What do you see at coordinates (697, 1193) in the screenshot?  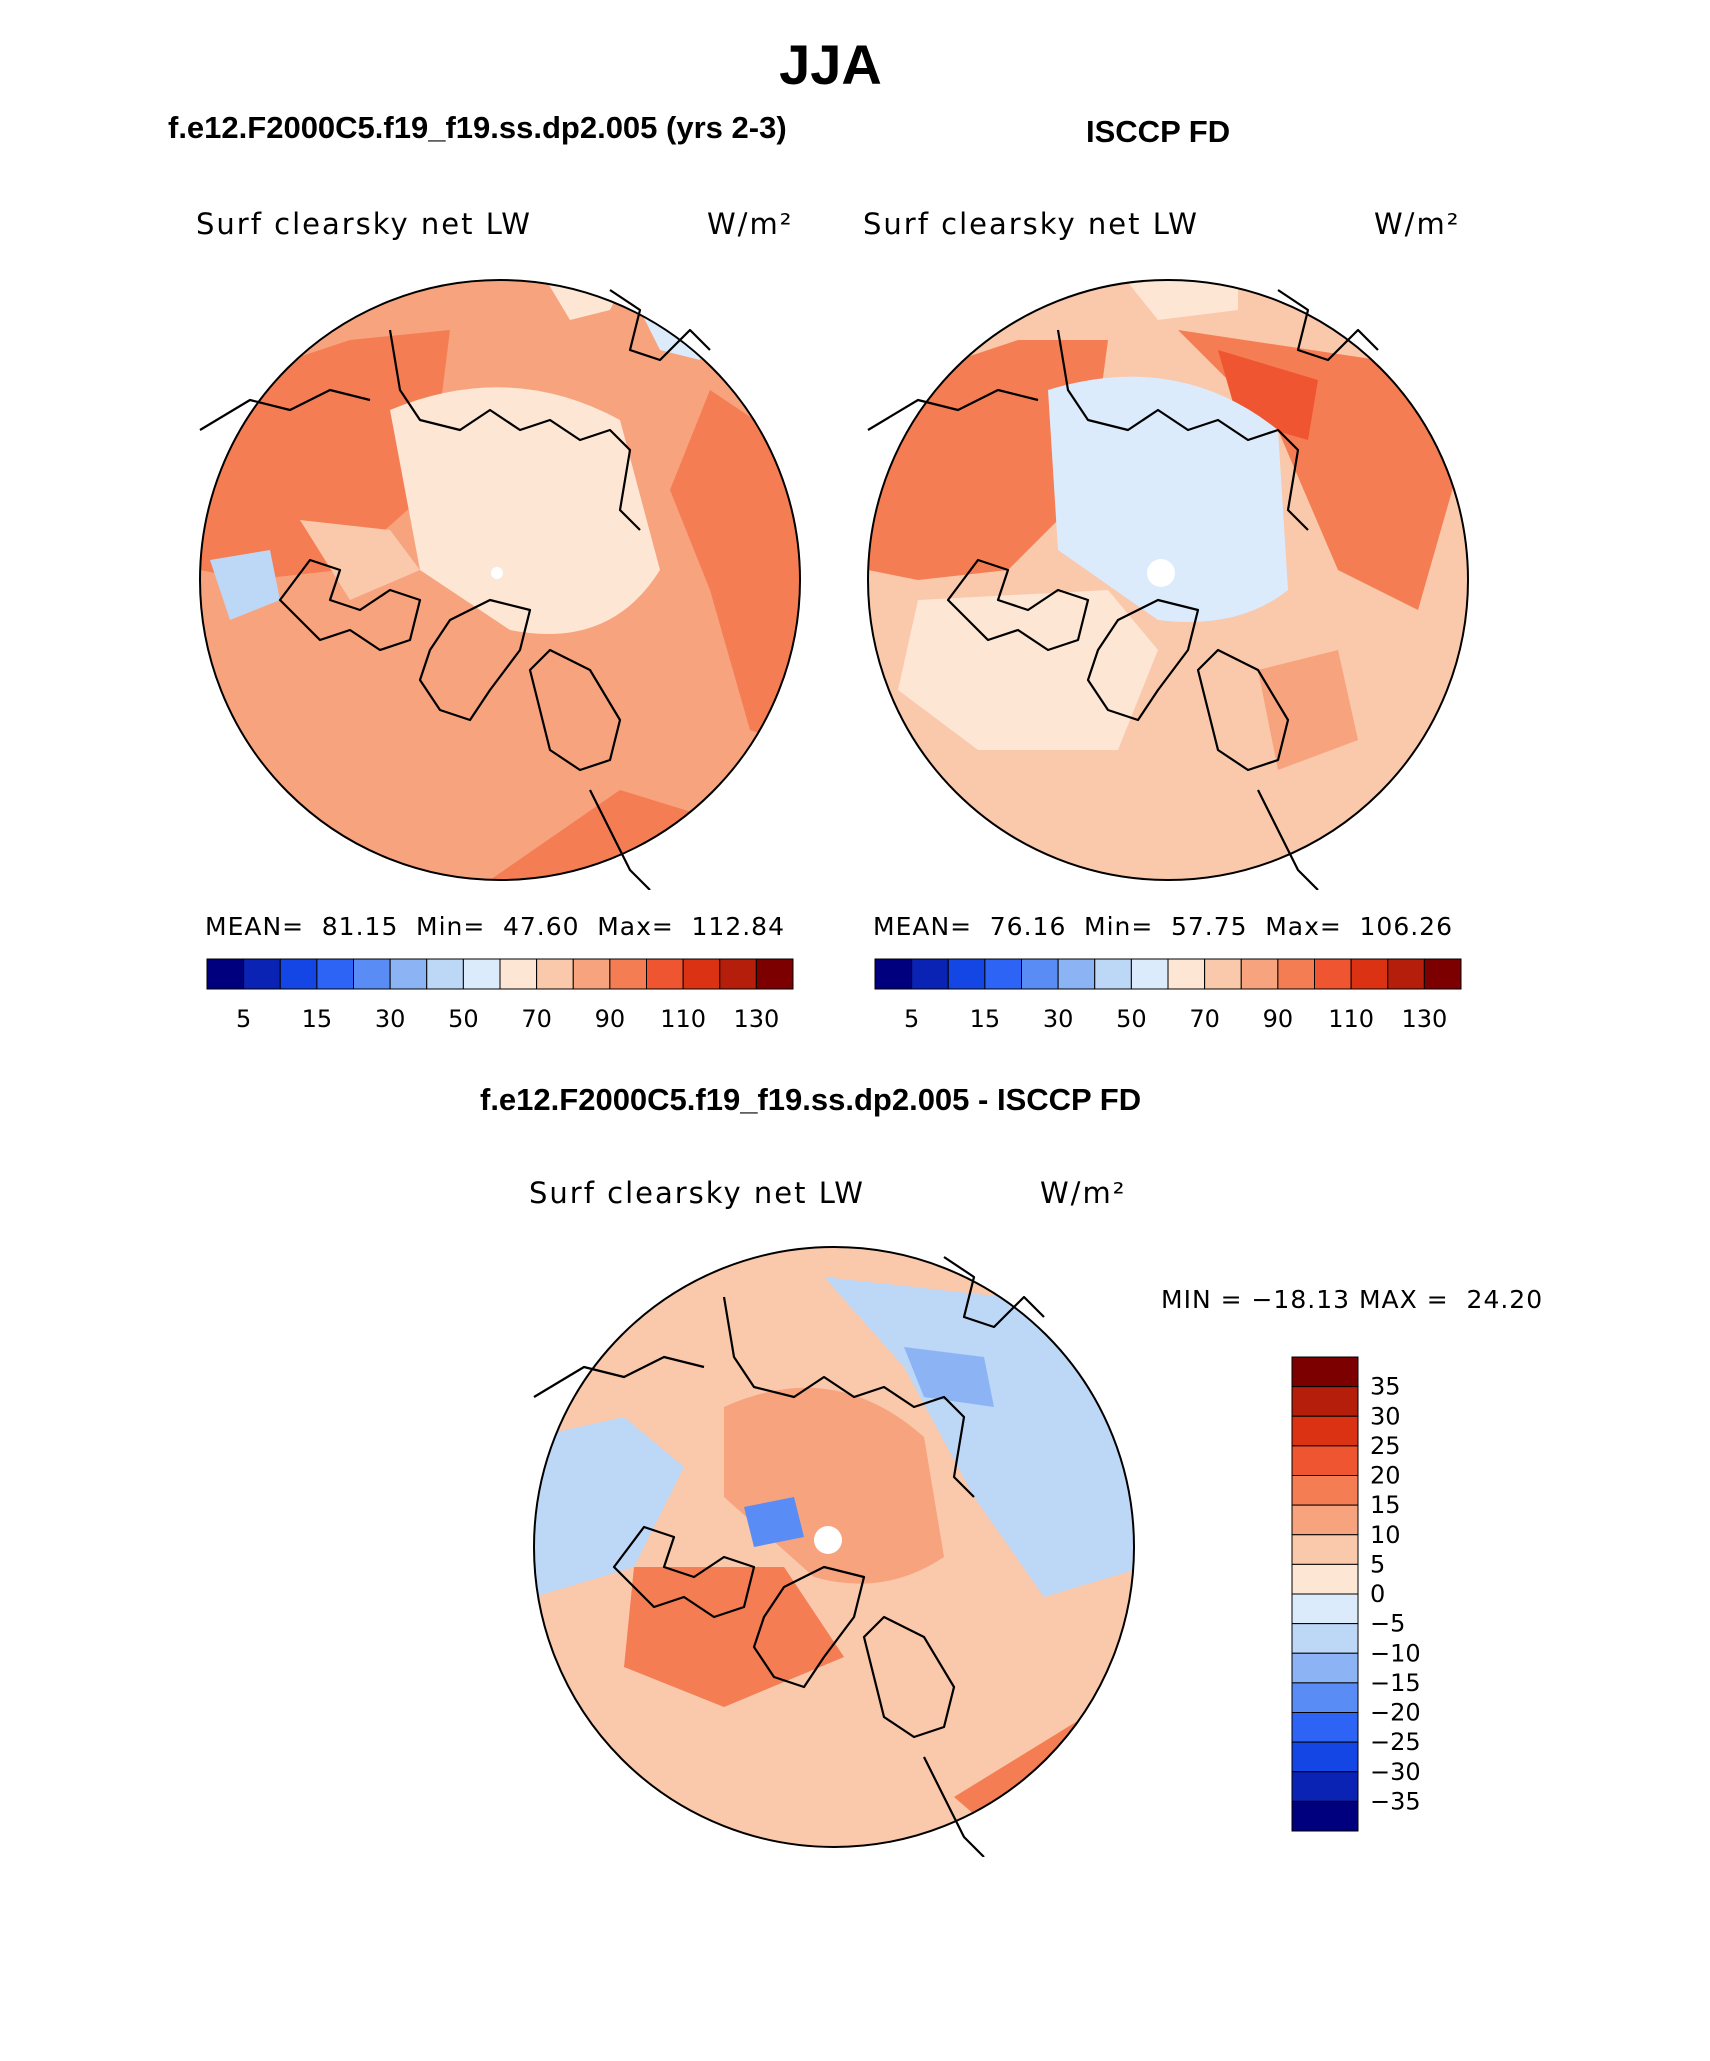 I see `difference-variable-label: Surf clearsky net LW` at bounding box center [697, 1193].